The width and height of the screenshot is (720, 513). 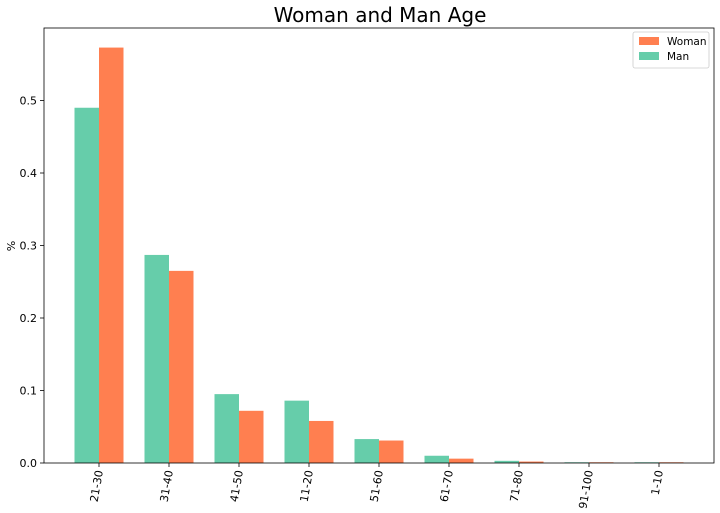 I want to click on x-tick-label-31-40: 31-40, so click(x=167, y=486).